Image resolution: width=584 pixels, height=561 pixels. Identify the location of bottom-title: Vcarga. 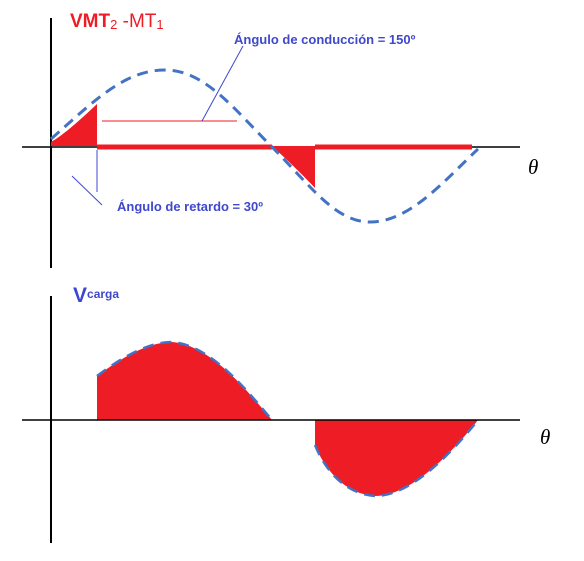
(96, 295).